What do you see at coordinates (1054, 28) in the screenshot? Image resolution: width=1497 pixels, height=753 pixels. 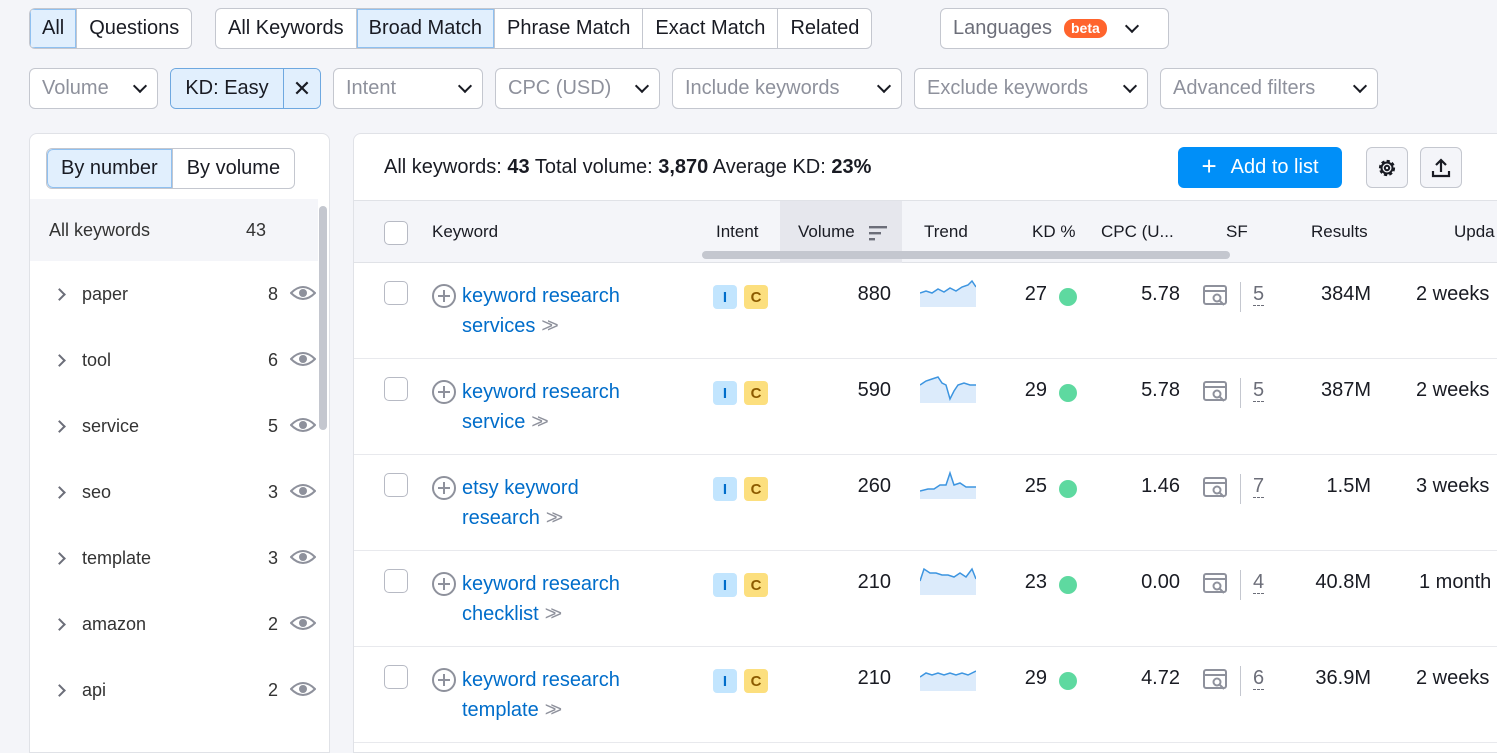 I see `languages-dropdown: Languages beta` at bounding box center [1054, 28].